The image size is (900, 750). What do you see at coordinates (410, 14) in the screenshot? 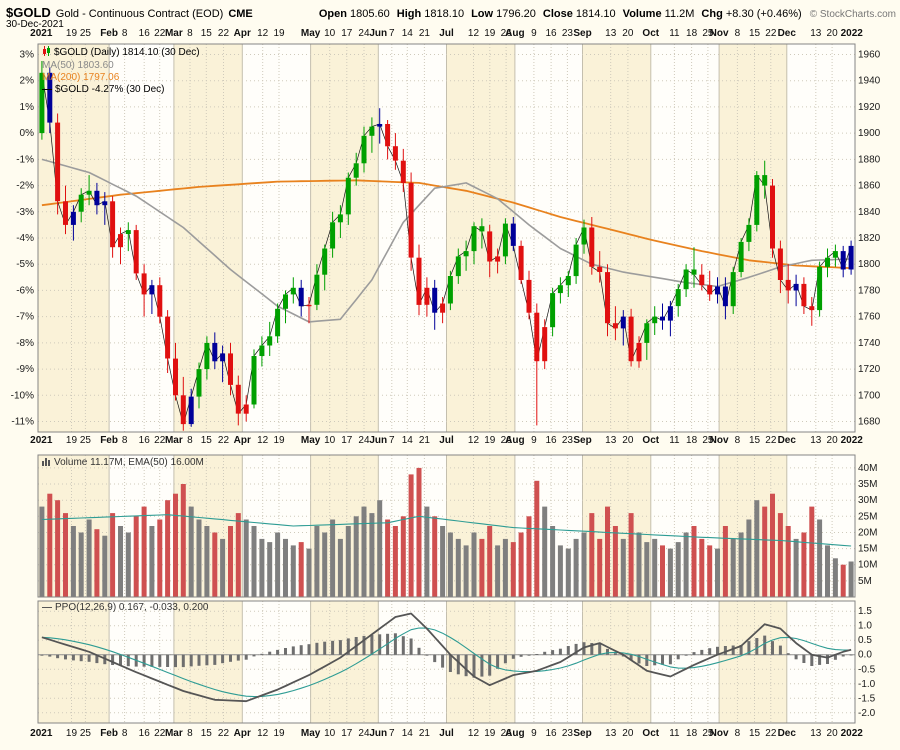
I see `quote-label: High` at bounding box center [410, 14].